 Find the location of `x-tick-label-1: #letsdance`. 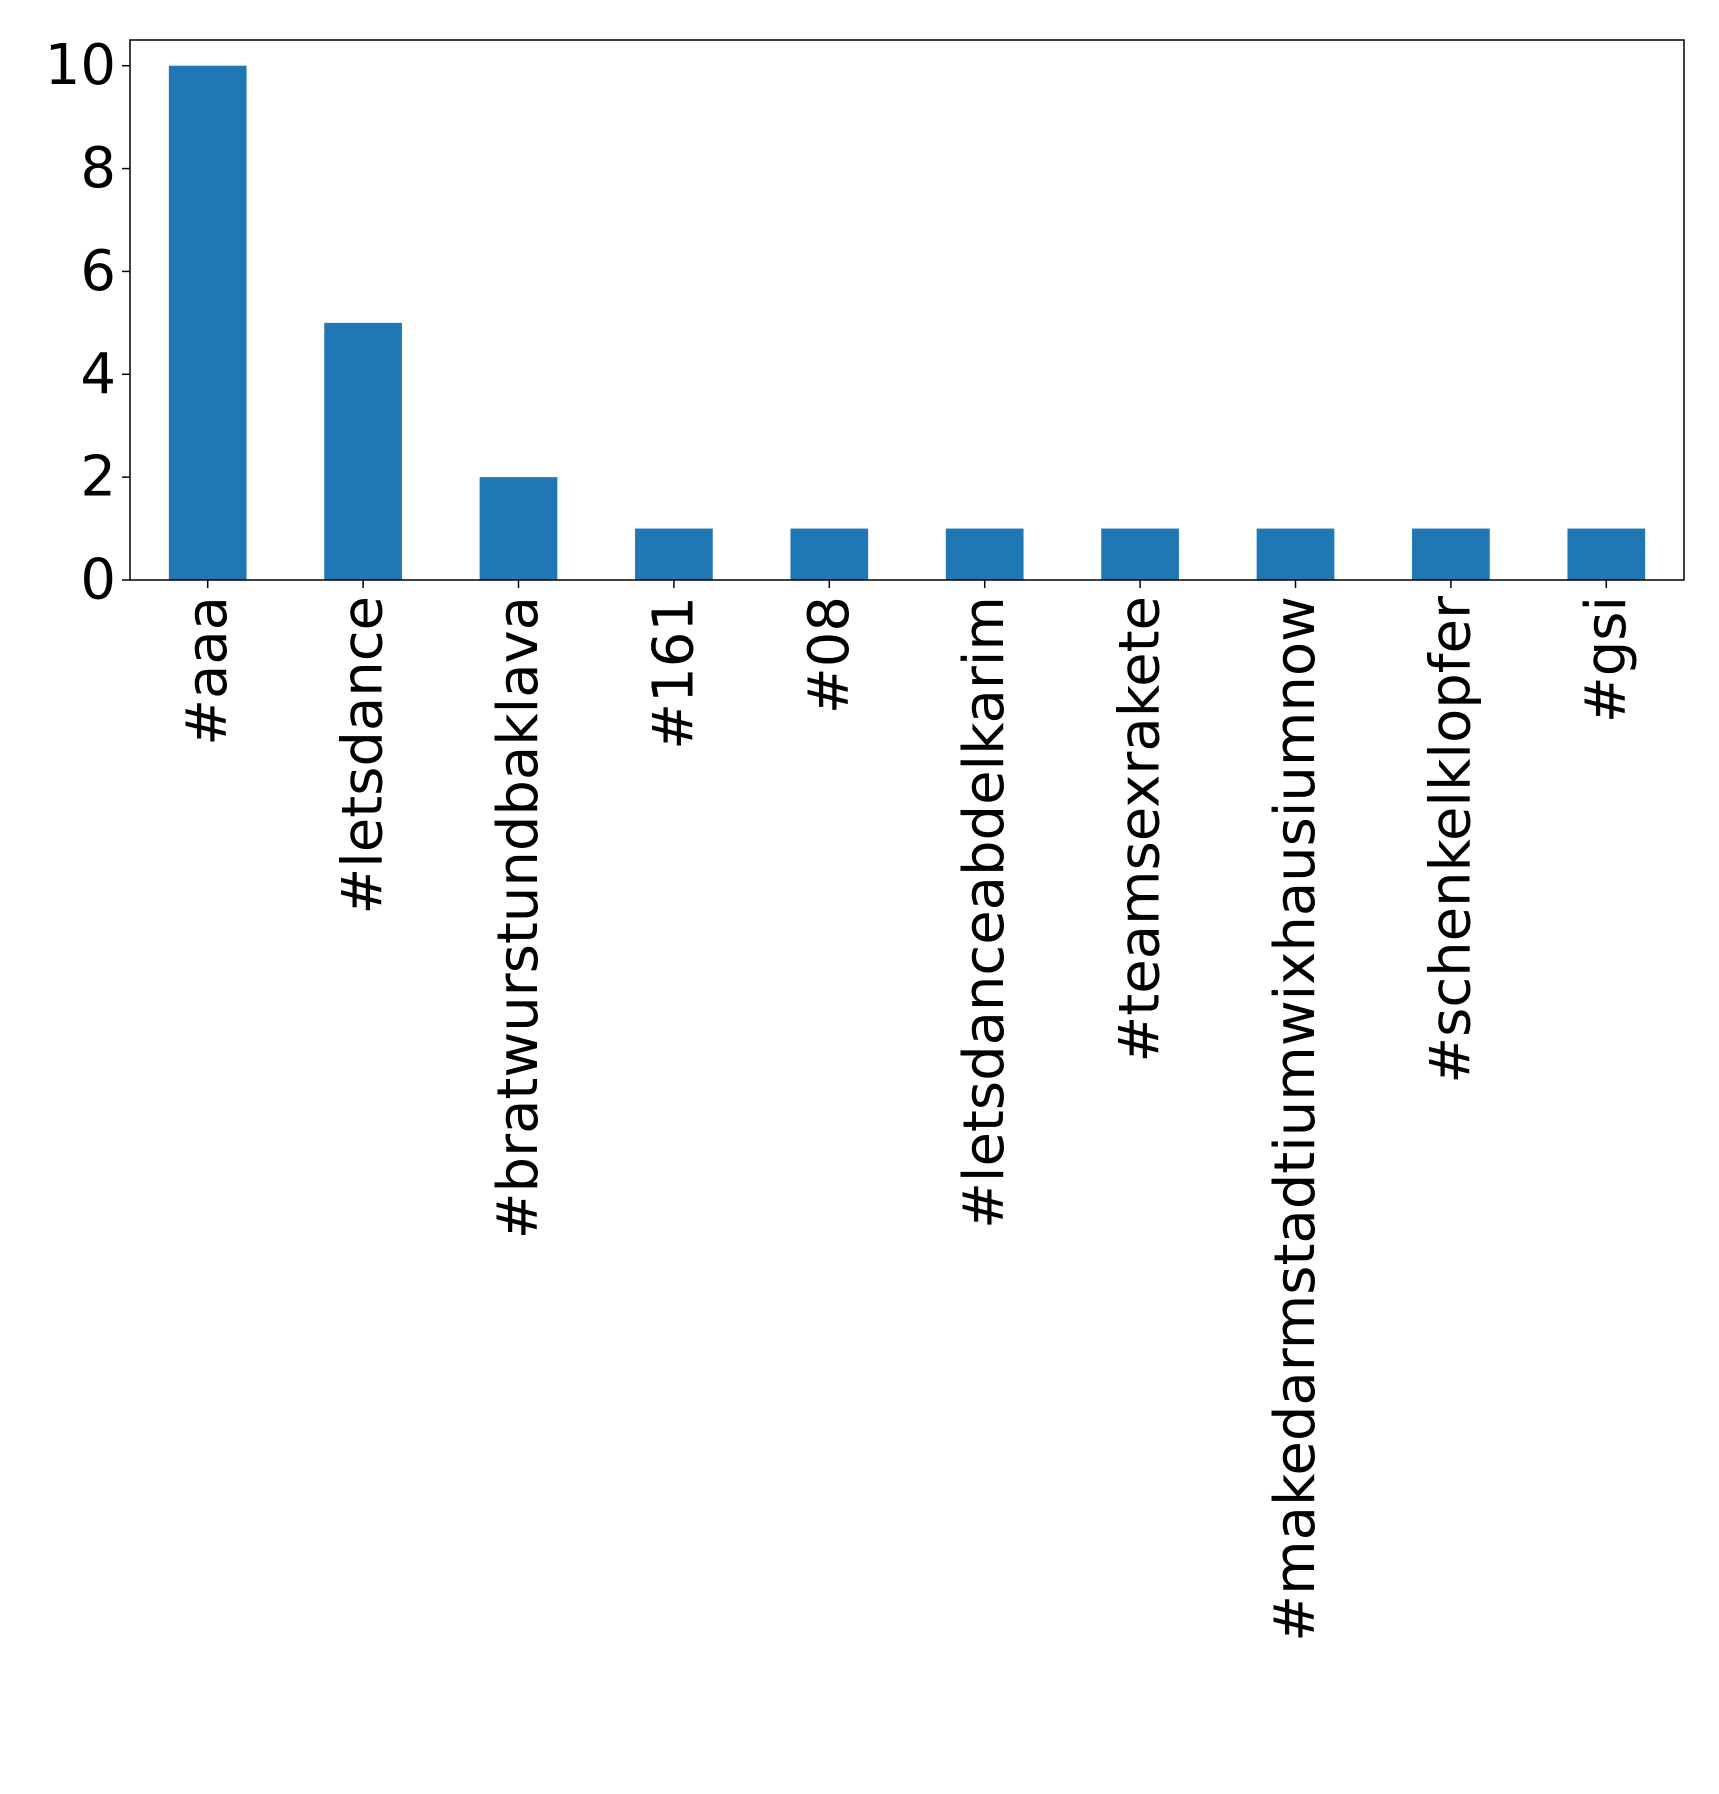

x-tick-label-1: #letsdance is located at coordinates (363, 755).